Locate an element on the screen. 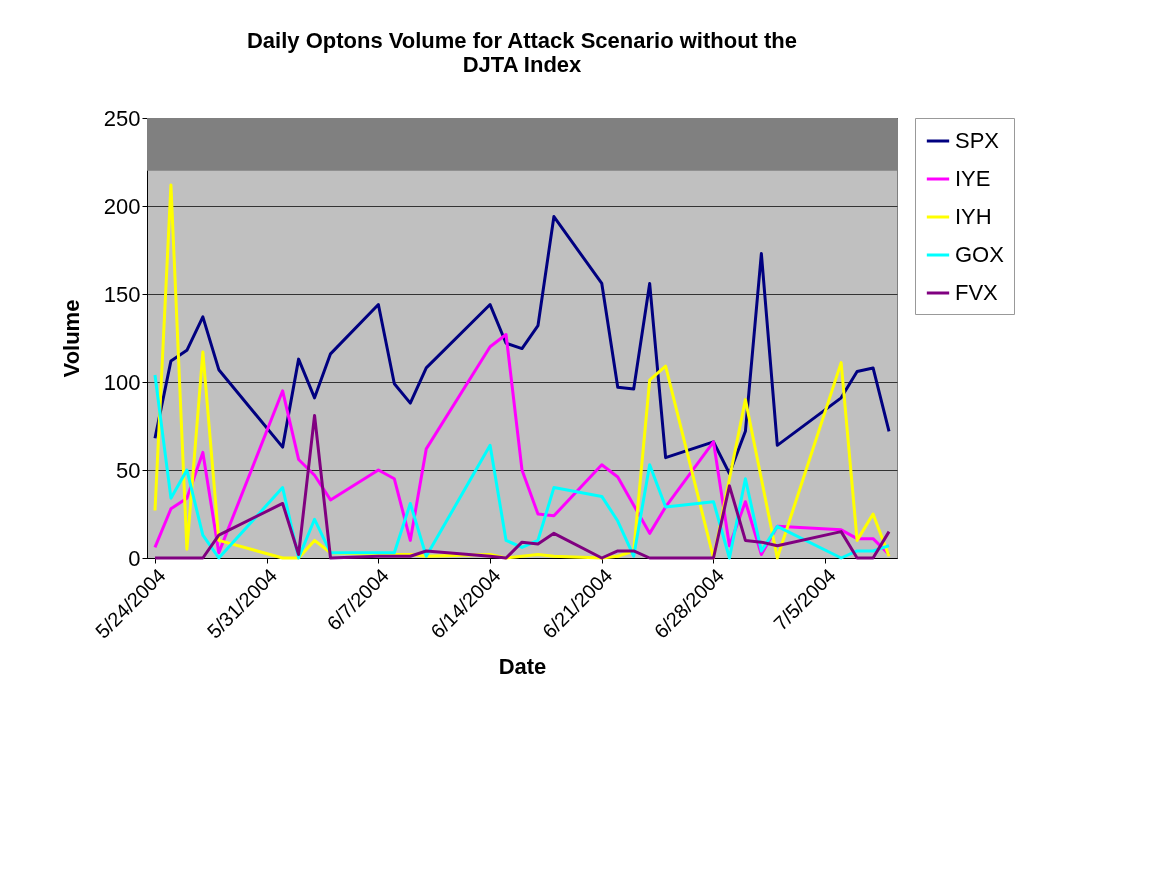 This screenshot has height=871, width=1161. legend-label: IYH is located at coordinates (973, 216).